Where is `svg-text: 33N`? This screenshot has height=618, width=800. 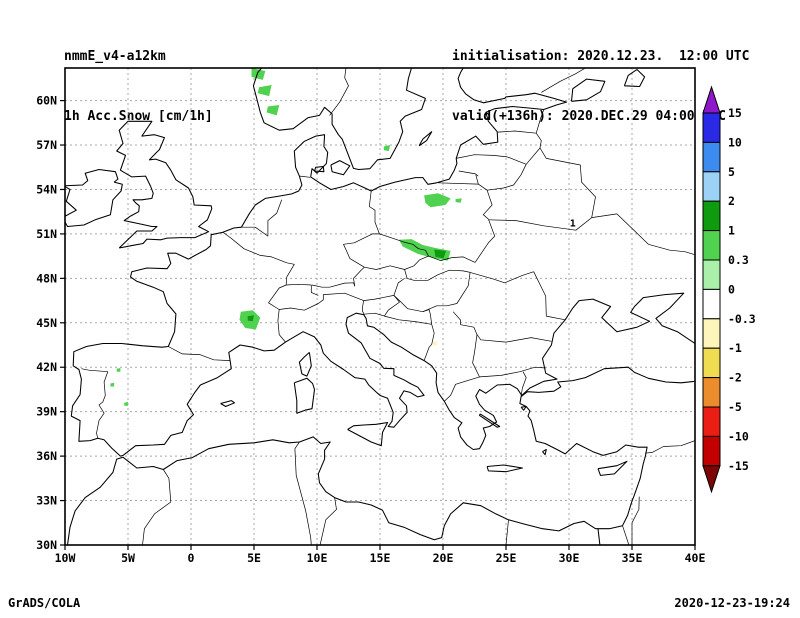
svg-text: 33N is located at coordinates (46, 501).